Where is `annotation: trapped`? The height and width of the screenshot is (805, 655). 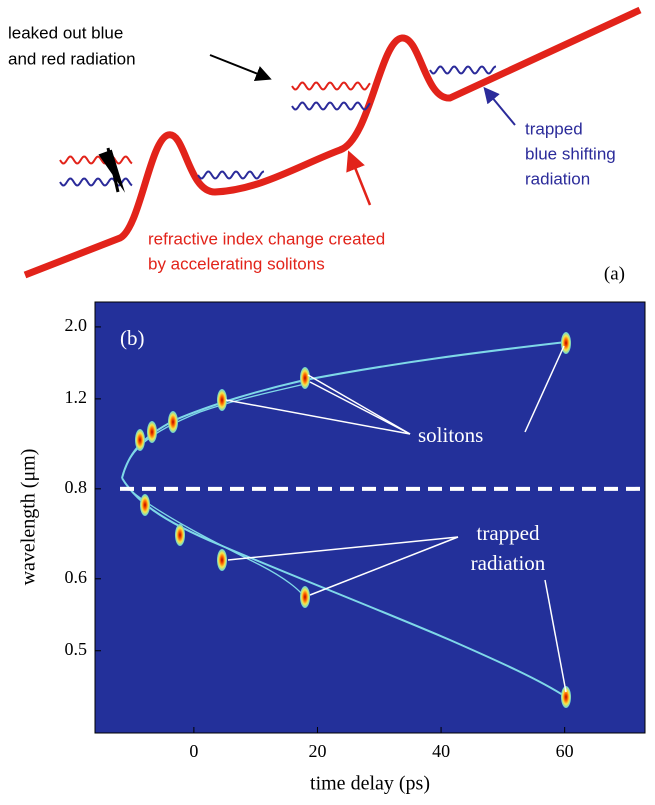 annotation: trapped is located at coordinates (508, 533).